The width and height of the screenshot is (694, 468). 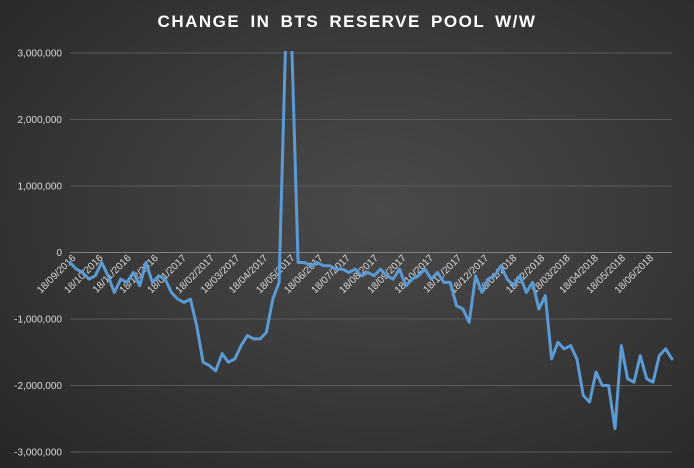 What do you see at coordinates (40, 187) in the screenshot?
I see `y-tick-label: 1,000,000` at bounding box center [40, 187].